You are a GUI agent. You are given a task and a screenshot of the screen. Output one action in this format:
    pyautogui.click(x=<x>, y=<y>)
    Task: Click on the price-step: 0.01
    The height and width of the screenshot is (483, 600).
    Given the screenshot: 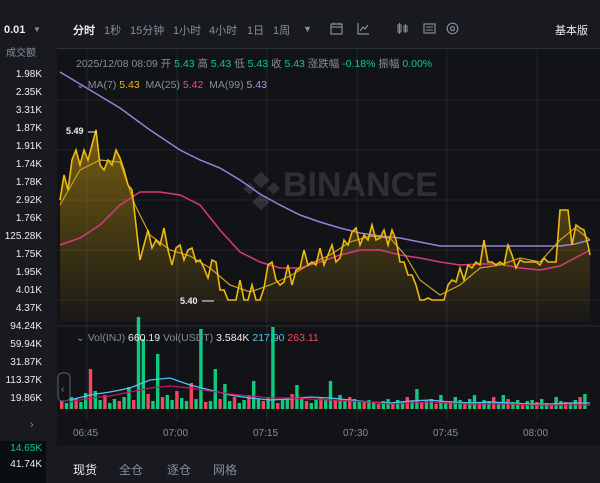 What is the action you would take?
    pyautogui.click(x=15, y=30)
    